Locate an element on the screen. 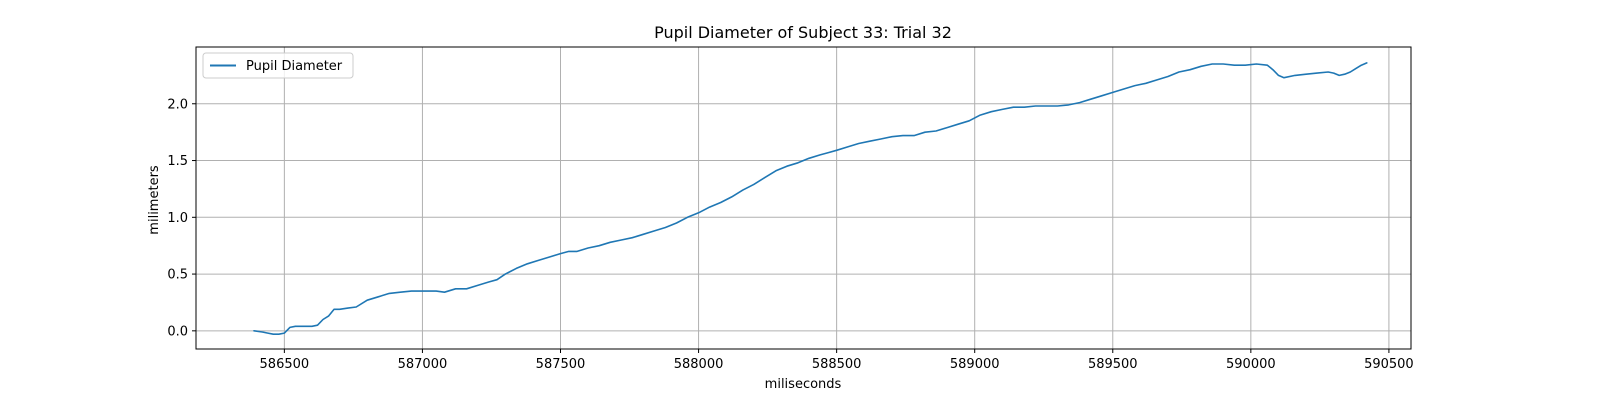 Image resolution: width=1600 pixels, height=400 pixels. x-tick-label: 588000 is located at coordinates (699, 364).